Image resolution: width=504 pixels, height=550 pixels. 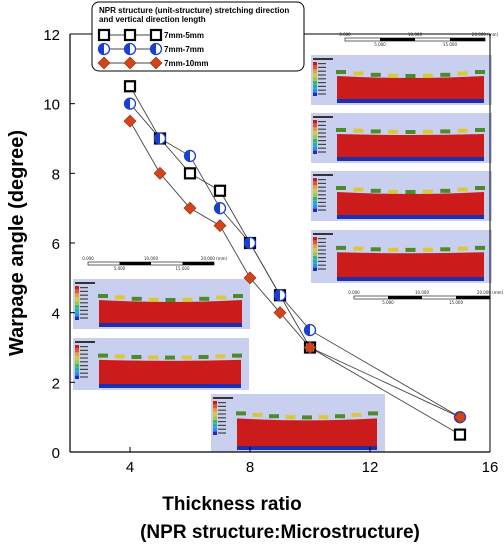 I want to click on y-tick-label: 2, so click(x=56, y=383).